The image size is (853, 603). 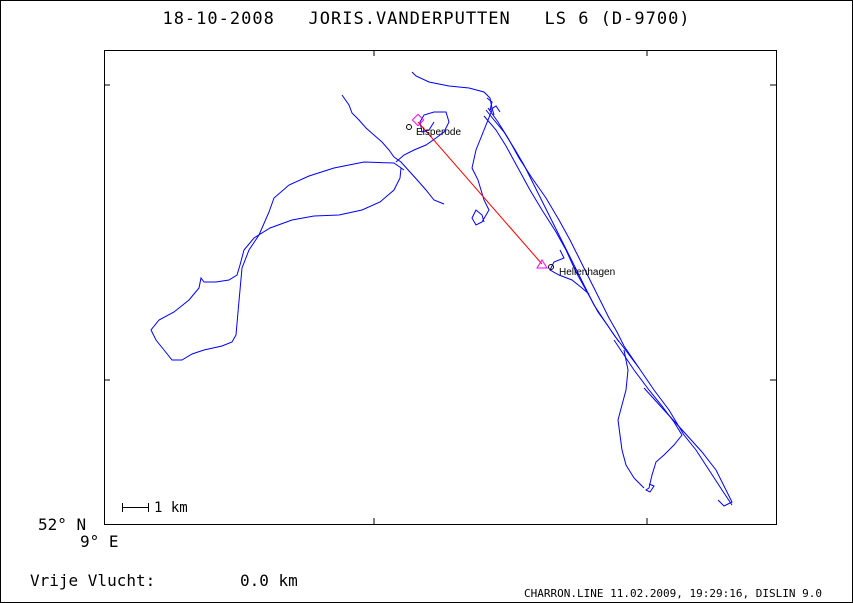 What do you see at coordinates (409, 19) in the screenshot?
I see `pilot-name: JORIS.VANDERPUTTEN` at bounding box center [409, 19].